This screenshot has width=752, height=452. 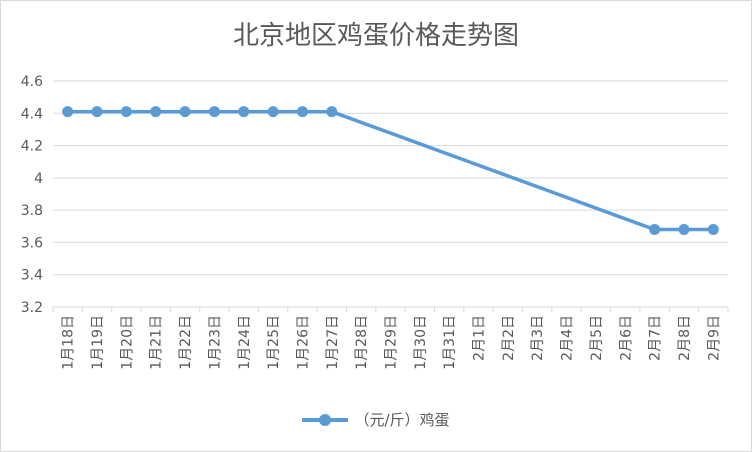 I want to click on y-tick-label: 3.2, so click(x=32, y=308).